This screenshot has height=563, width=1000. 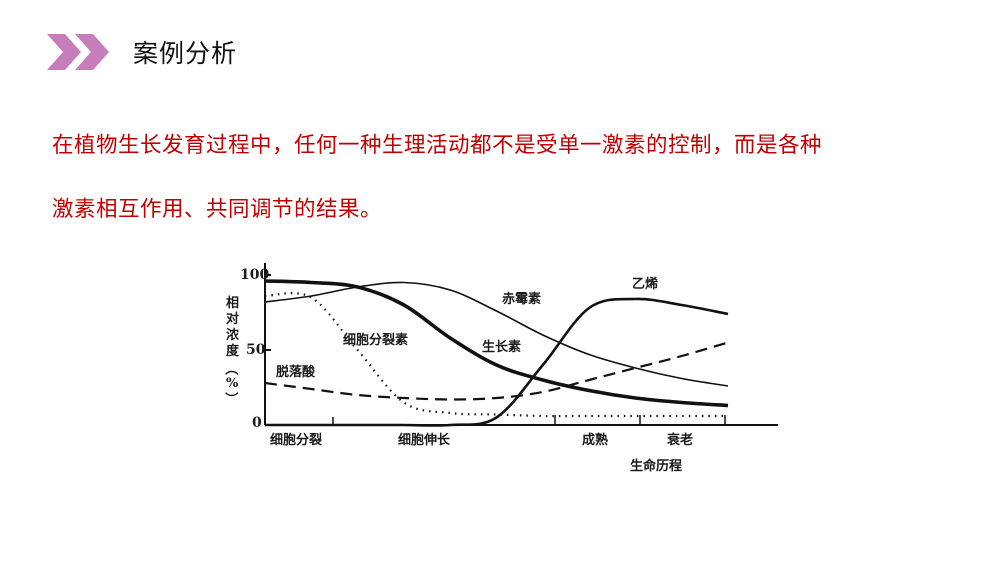 I want to click on section-header: 案例分析, so click(x=141, y=52).